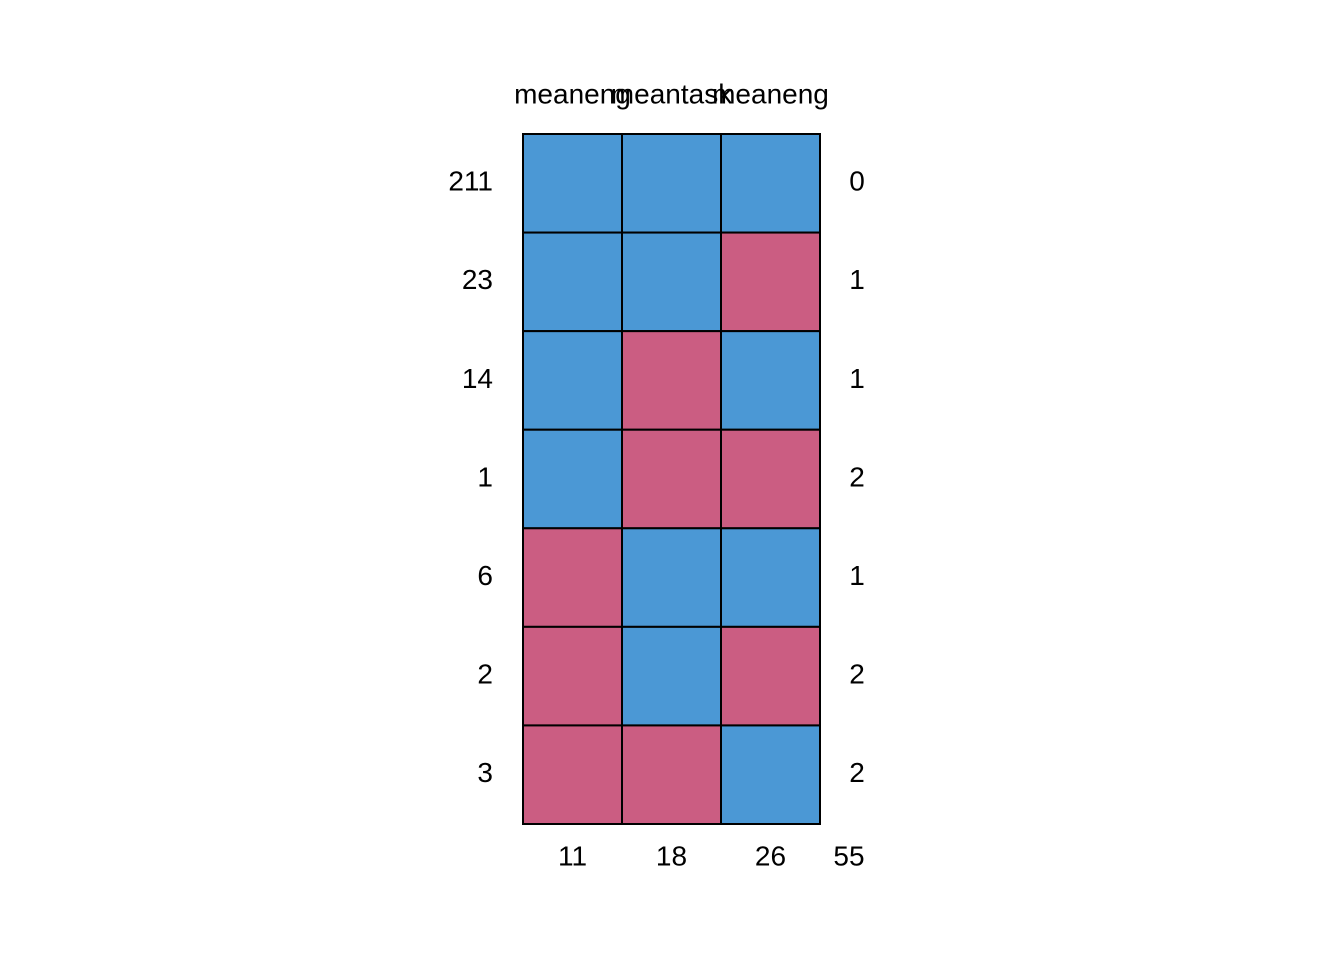 The width and height of the screenshot is (1344, 960). What do you see at coordinates (671, 855) in the screenshot?
I see `column-missing: 18` at bounding box center [671, 855].